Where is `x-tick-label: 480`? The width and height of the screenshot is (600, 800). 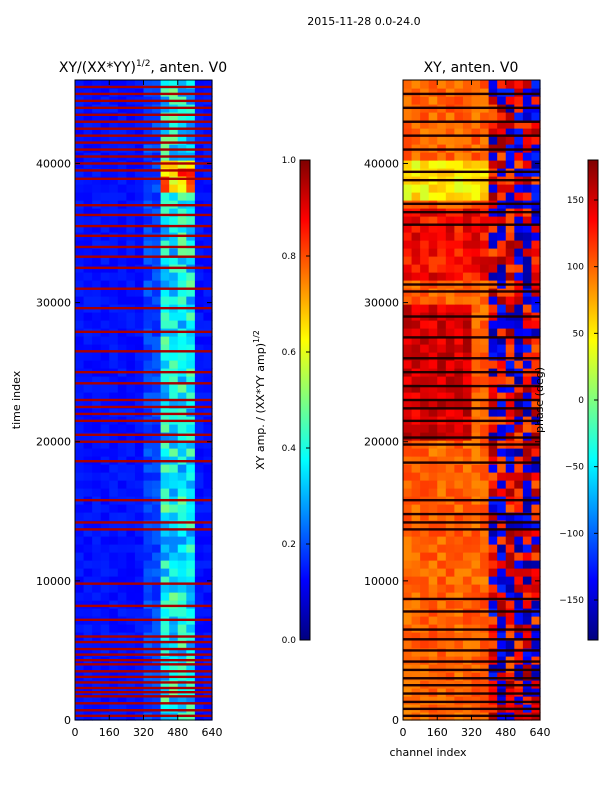 x-tick-label: 480 is located at coordinates (177, 732).